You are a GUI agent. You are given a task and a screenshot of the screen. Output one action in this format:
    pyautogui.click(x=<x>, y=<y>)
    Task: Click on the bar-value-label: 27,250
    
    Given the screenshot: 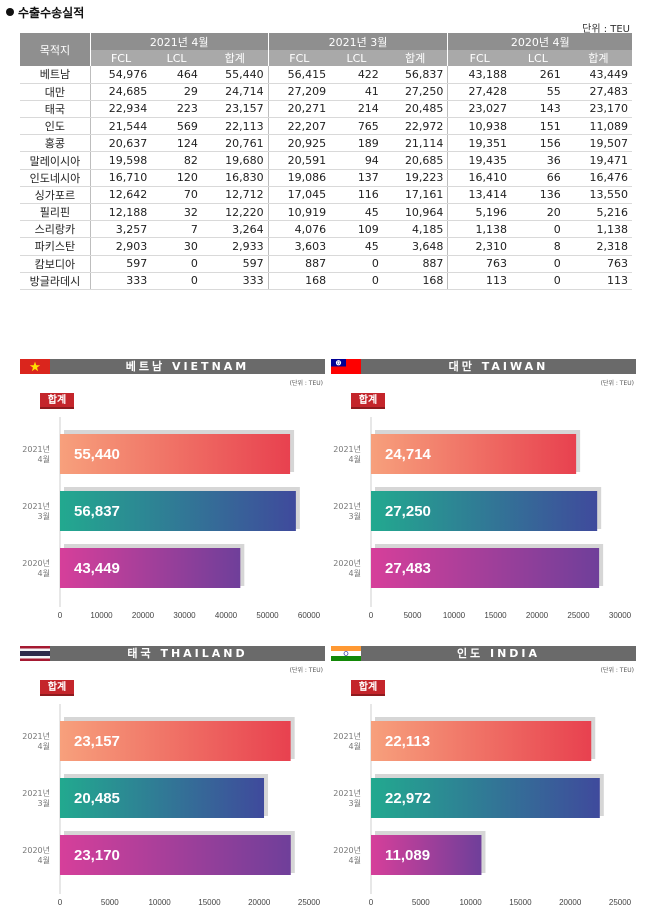 What is the action you would take?
    pyautogui.click(x=408, y=511)
    